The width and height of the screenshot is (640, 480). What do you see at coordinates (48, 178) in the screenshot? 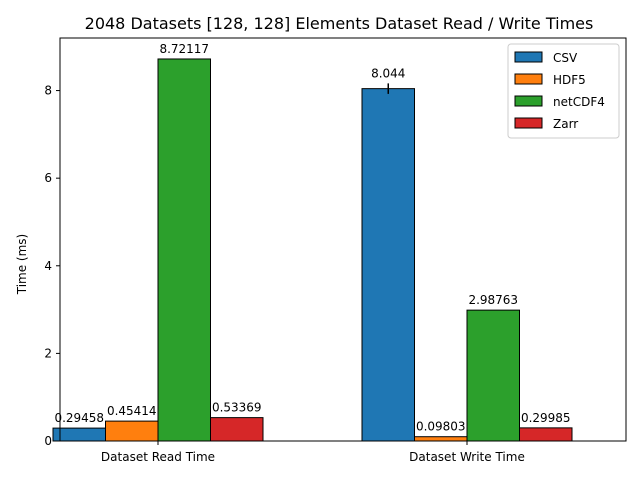
I see `y-tick-label: 6` at bounding box center [48, 178].